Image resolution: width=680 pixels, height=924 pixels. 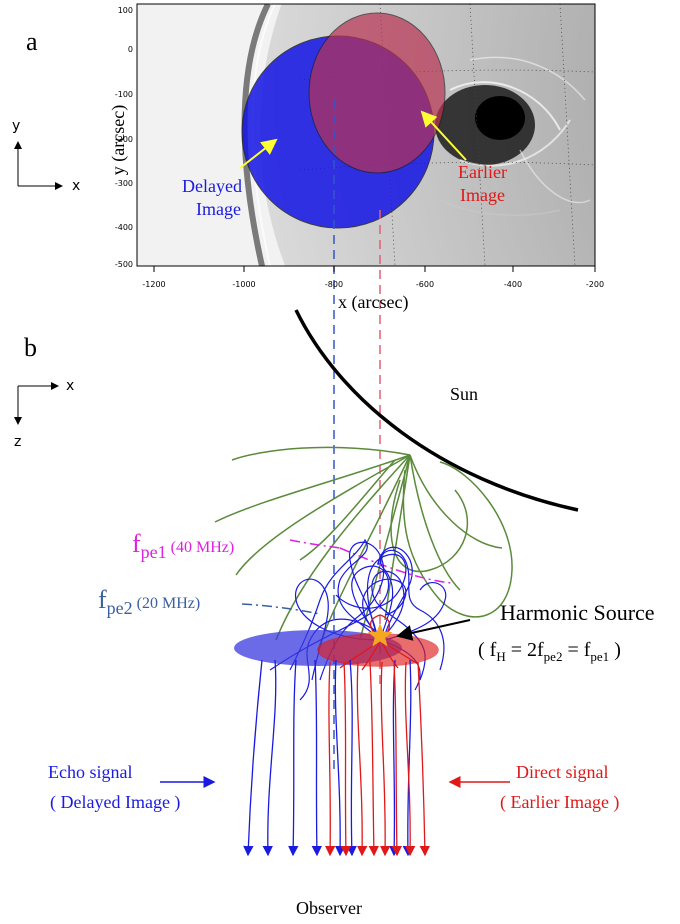 I want to click on y-tick-label: 0, so click(x=130, y=49).